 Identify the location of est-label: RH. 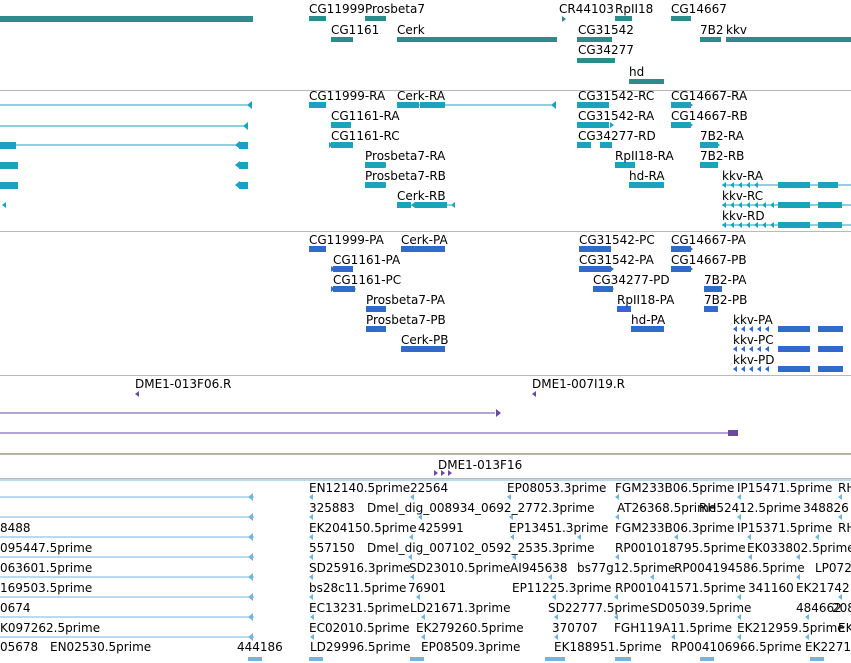
(844, 528).